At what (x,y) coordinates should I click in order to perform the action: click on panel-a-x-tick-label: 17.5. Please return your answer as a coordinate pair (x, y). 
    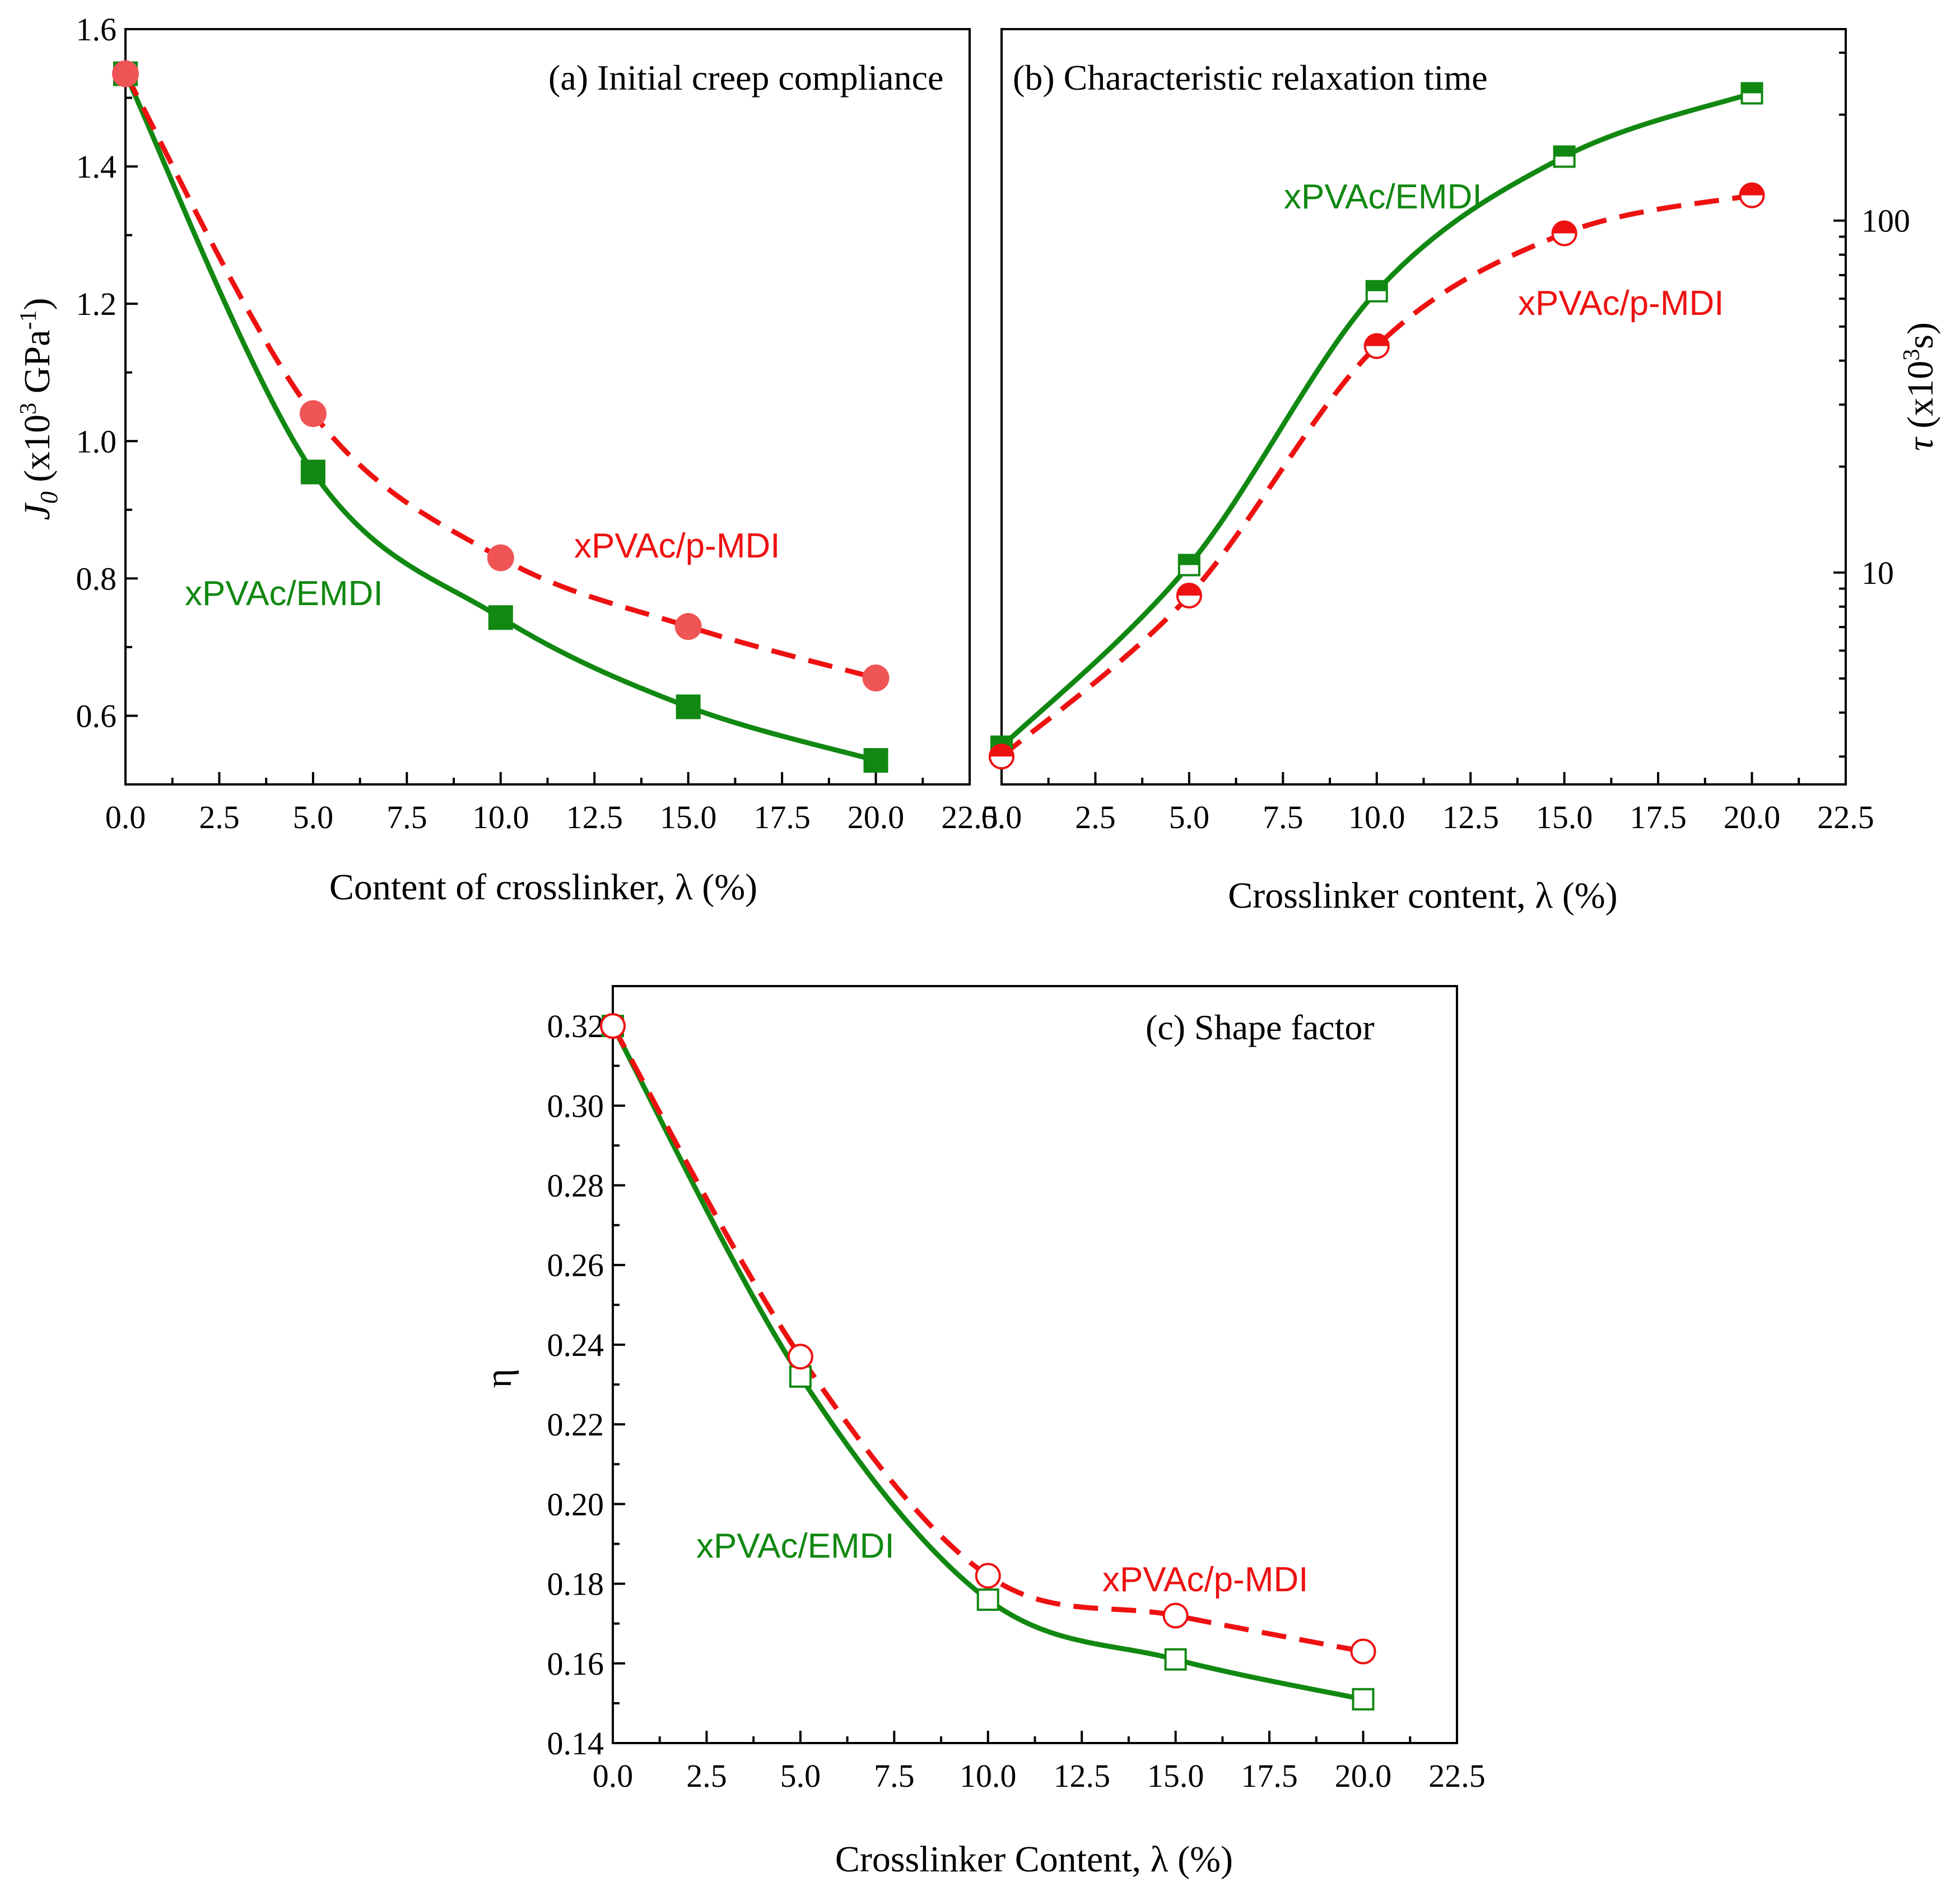
    Looking at the image, I should click on (782, 817).